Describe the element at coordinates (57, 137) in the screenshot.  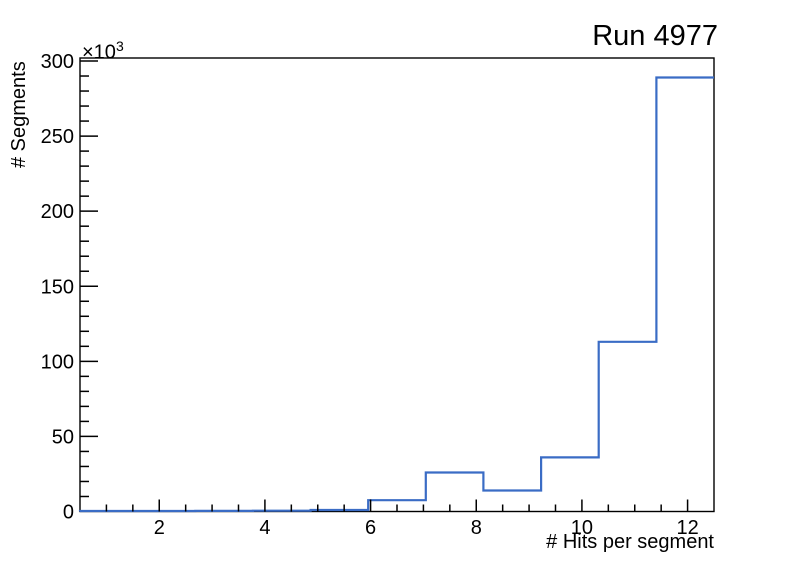
I see `y-tick-label: 250` at that location.